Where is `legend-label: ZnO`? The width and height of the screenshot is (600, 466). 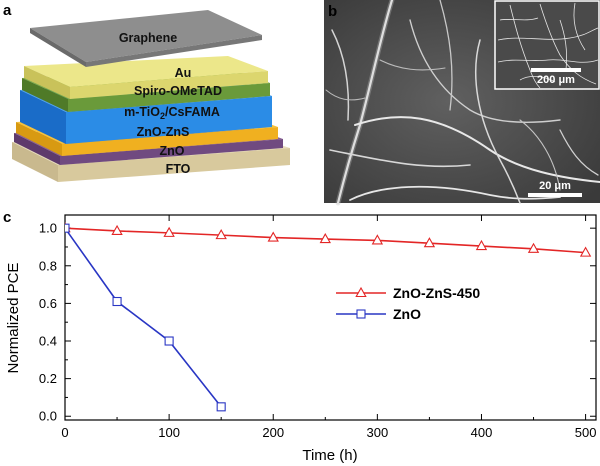 legend-label: ZnO is located at coordinates (407, 314).